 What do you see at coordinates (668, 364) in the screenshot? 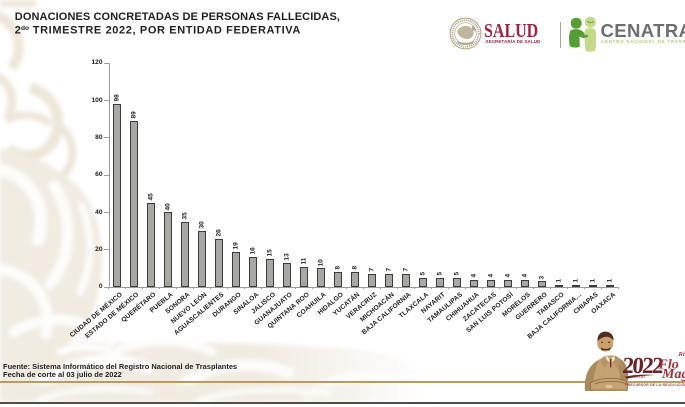
I see `svg-text: Flo` at bounding box center [668, 364].